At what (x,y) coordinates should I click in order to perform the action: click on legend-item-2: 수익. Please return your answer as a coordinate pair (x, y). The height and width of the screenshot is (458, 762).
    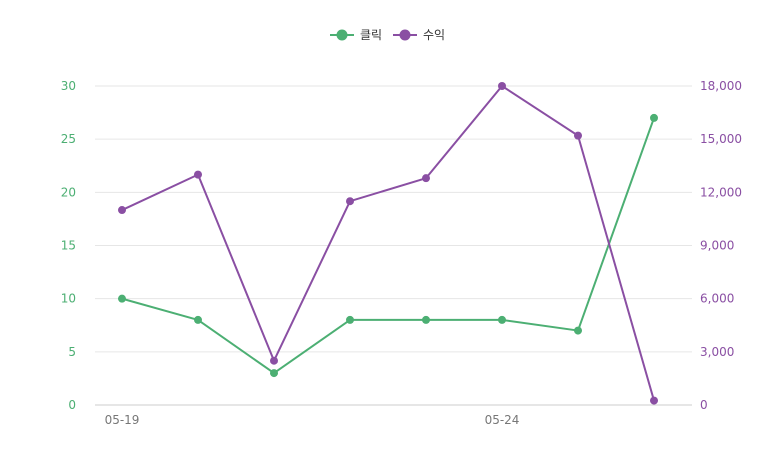
    Looking at the image, I should click on (419, 35).